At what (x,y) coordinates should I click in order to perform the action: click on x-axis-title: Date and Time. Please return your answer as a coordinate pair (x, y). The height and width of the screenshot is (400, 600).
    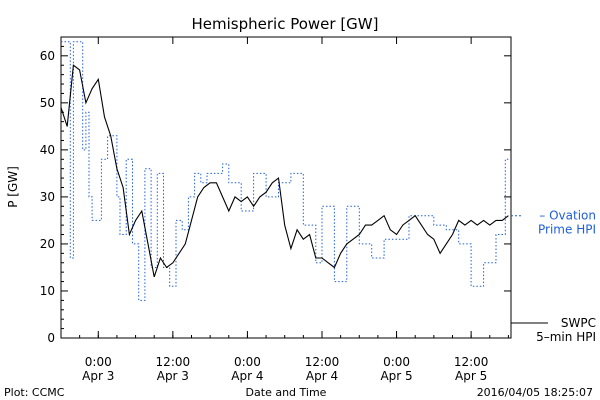
    Looking at the image, I should click on (286, 392).